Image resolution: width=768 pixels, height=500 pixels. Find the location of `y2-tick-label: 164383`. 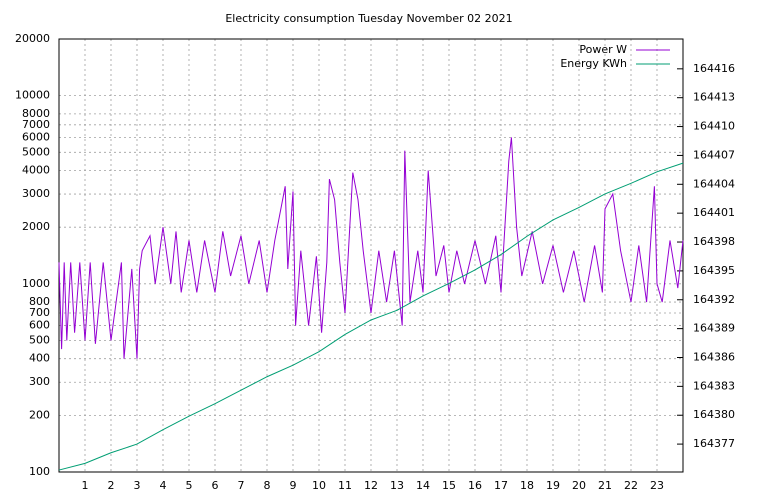

y2-tick-label: 164383 is located at coordinates (714, 385).